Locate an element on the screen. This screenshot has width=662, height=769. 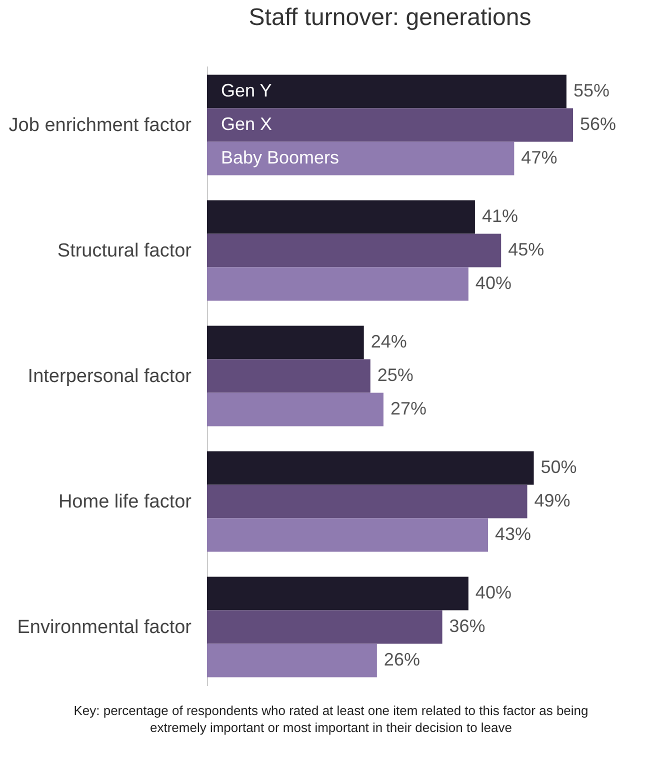
data-label: 56% is located at coordinates (598, 124).